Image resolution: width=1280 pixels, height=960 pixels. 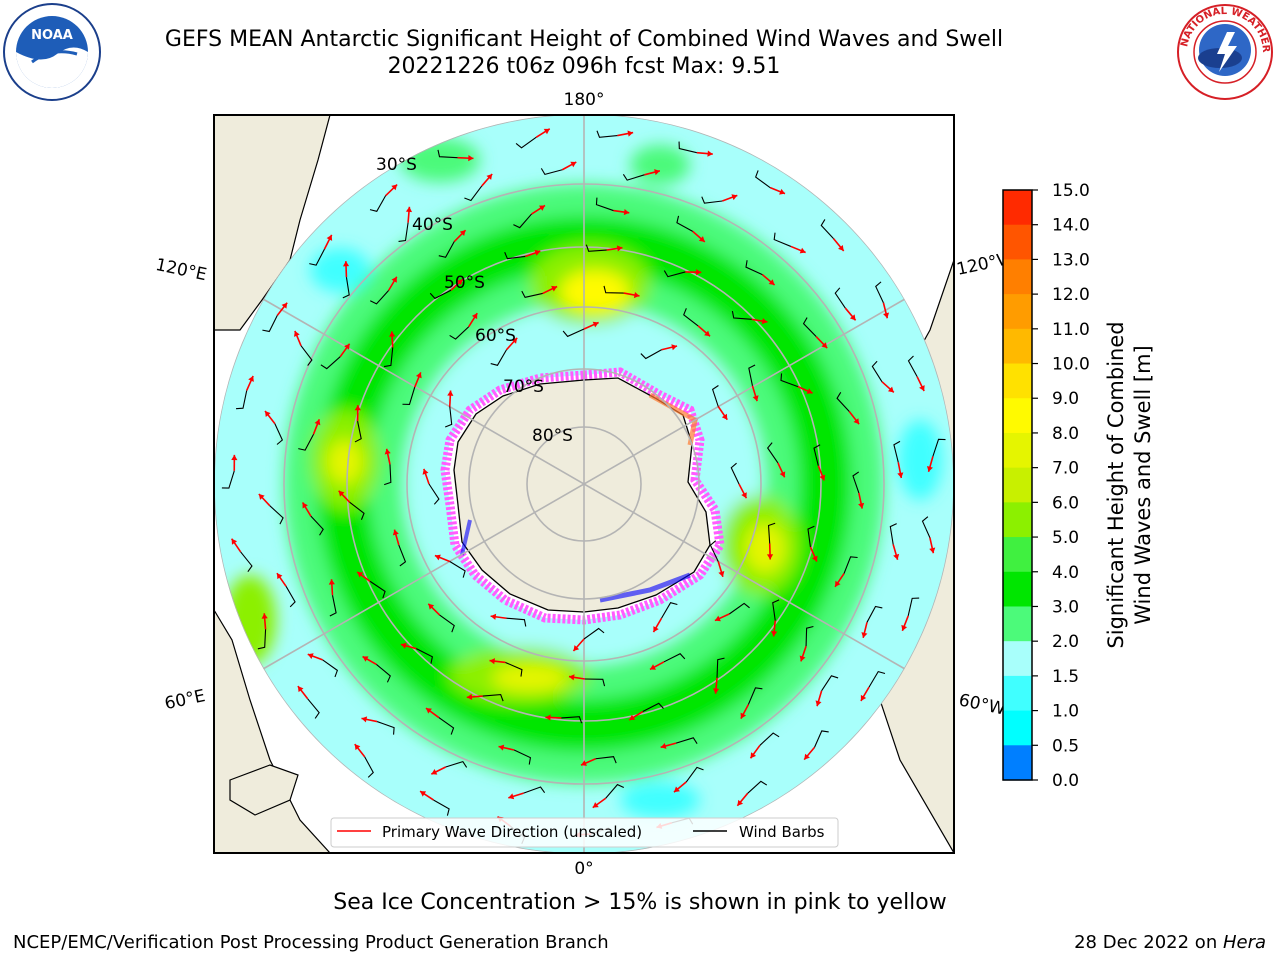 I want to click on colorbar-tick-label: 3.0, so click(x=1065, y=607).